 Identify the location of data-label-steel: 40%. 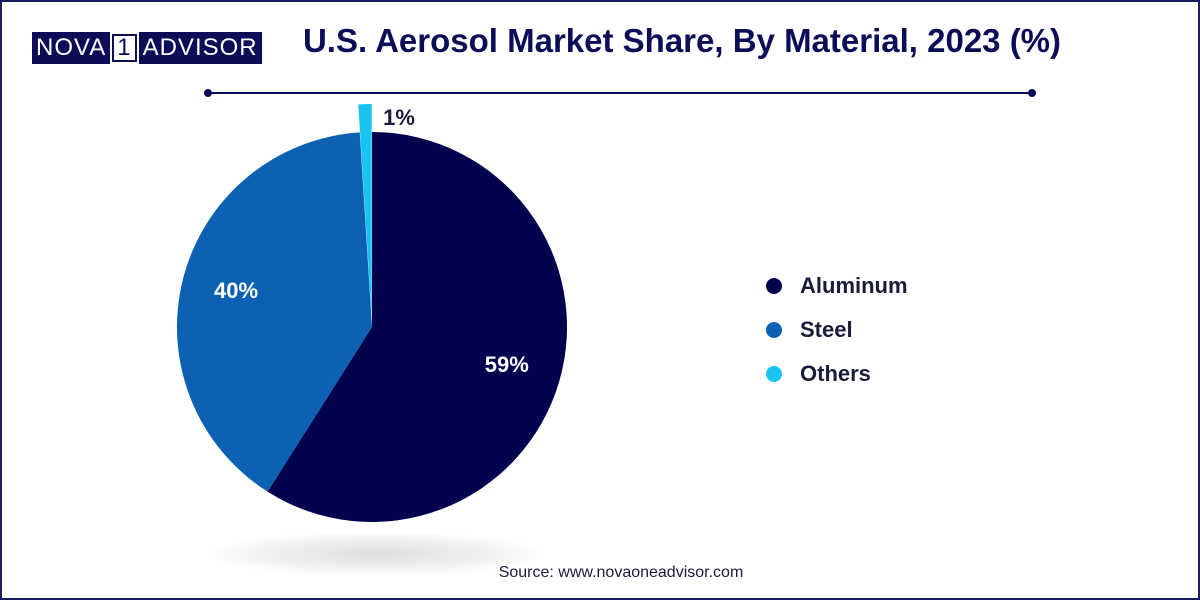
(236, 290).